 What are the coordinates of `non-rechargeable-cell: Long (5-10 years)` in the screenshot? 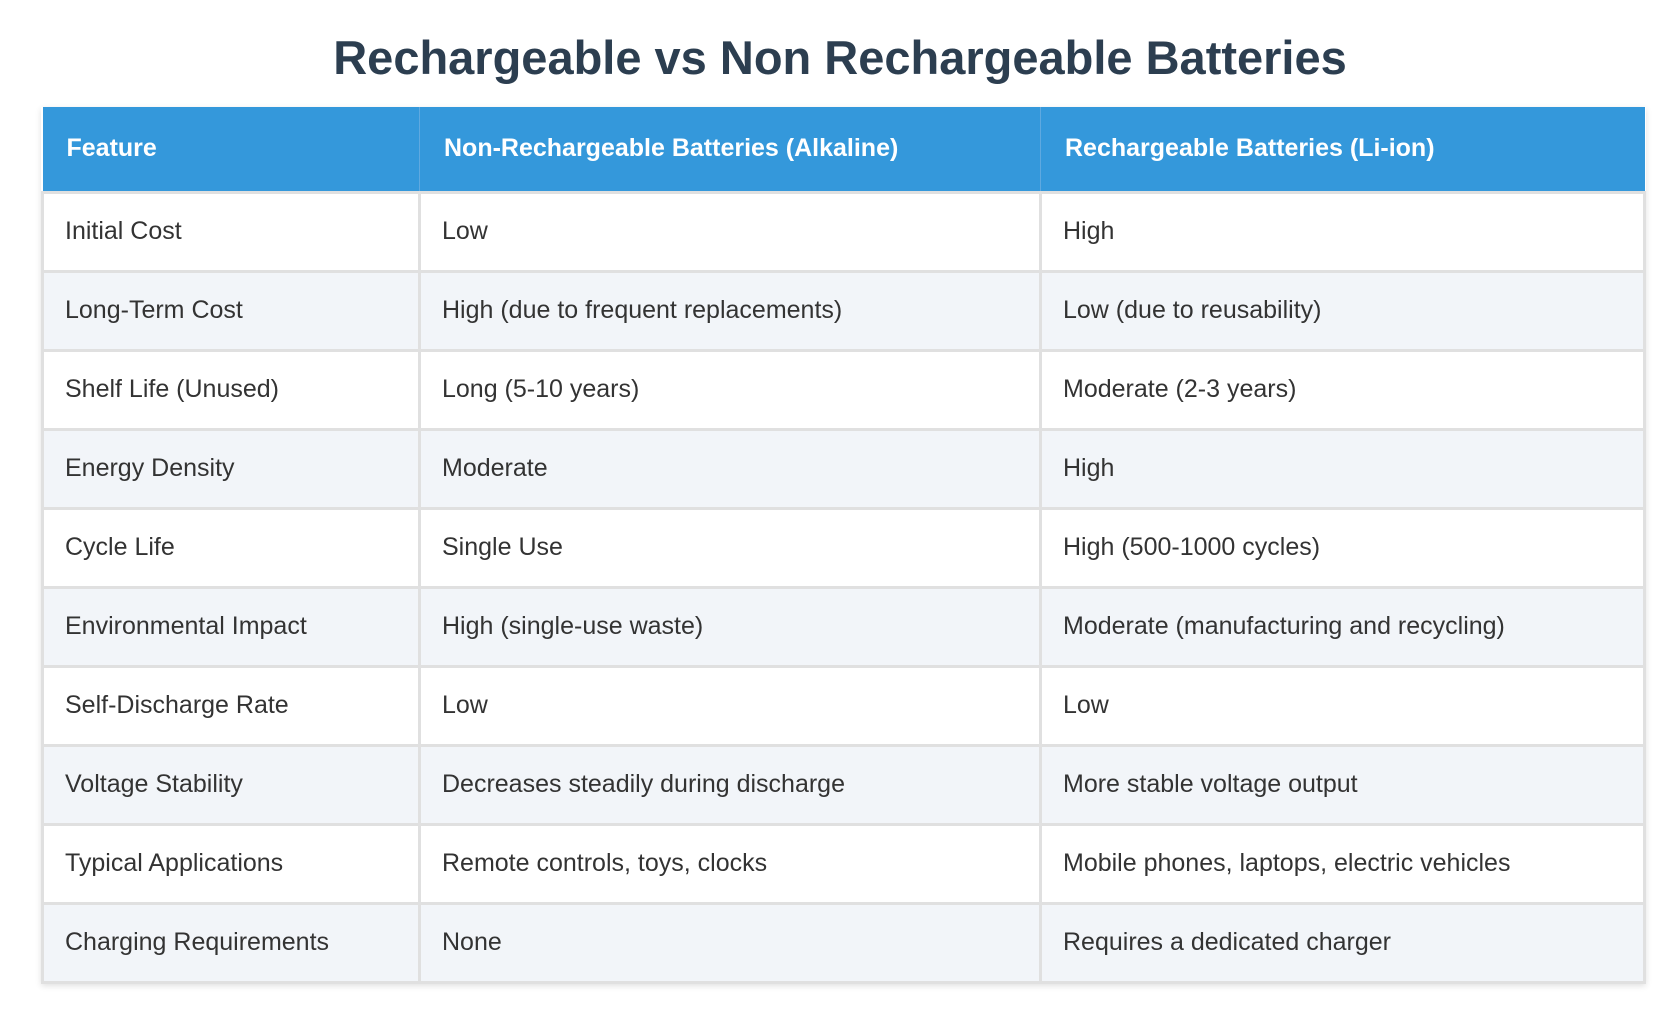 It's located at (730, 389).